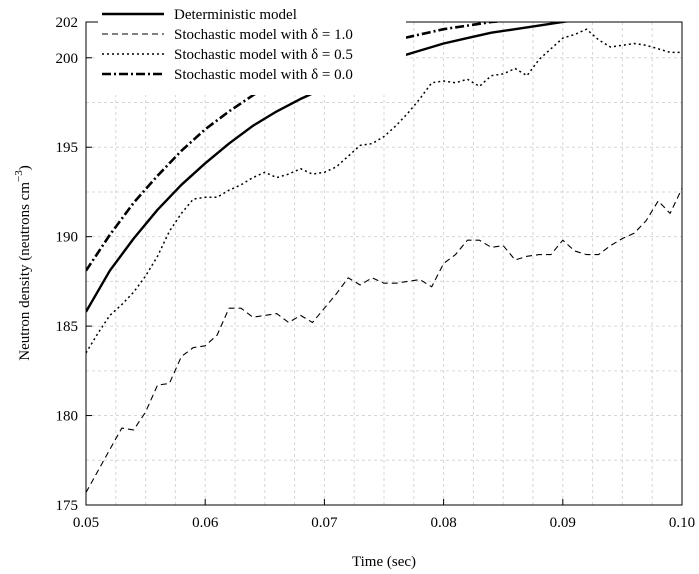 The width and height of the screenshot is (699, 574). I want to click on y-tick-label: 185, so click(67, 327).